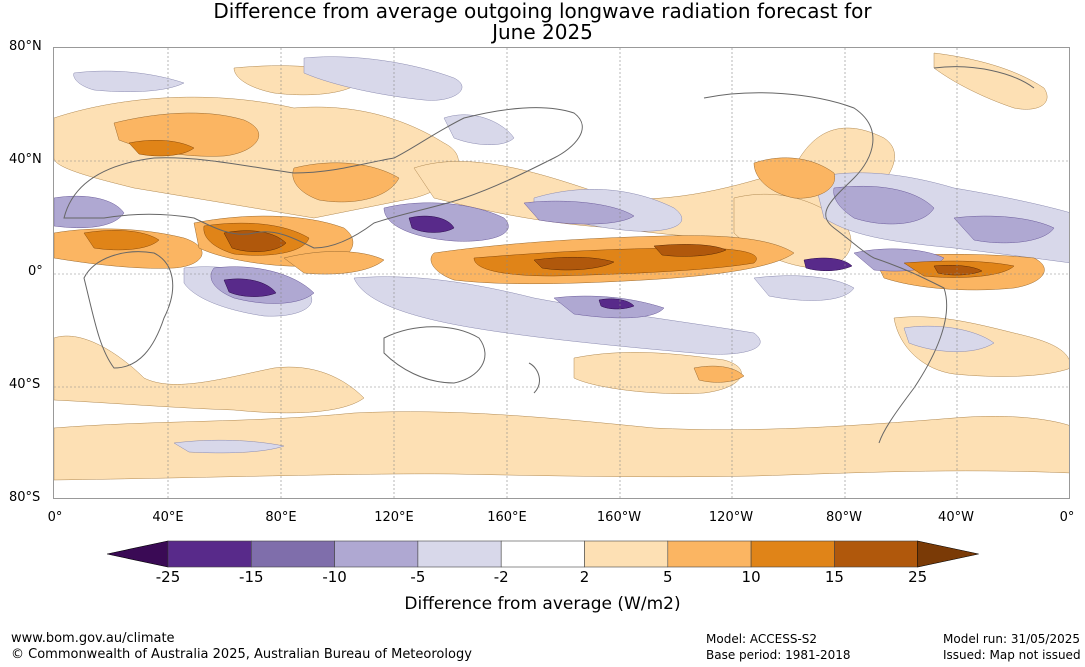 The height and width of the screenshot is (667, 1085). What do you see at coordinates (619, 517) in the screenshot?
I see `lon-label-160w: 160°W` at bounding box center [619, 517].